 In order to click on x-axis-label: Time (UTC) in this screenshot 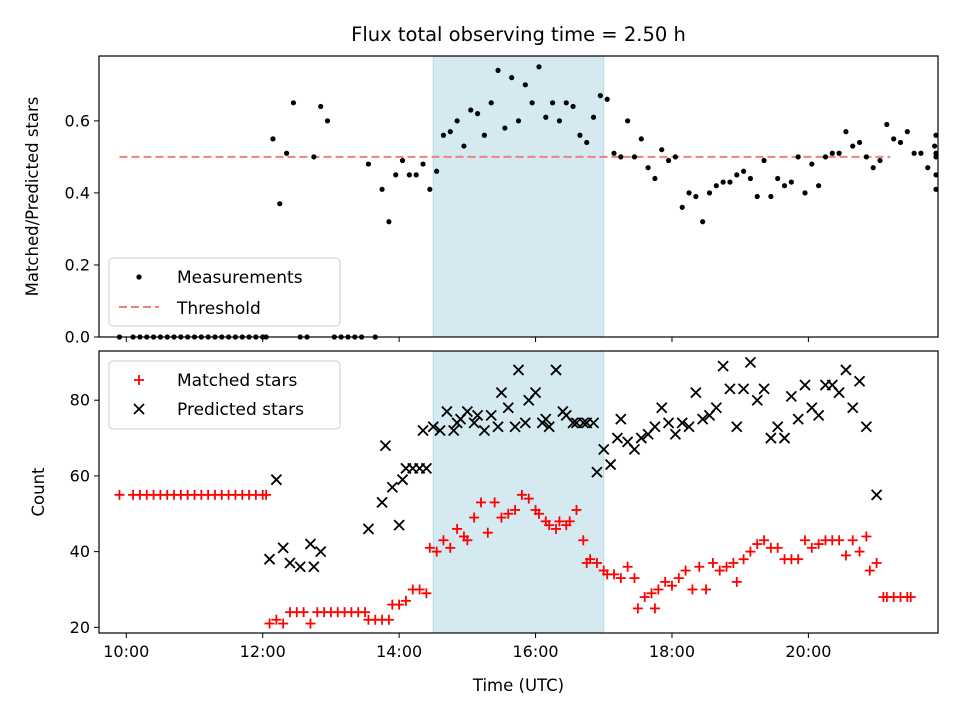, I will do `click(518, 685)`.